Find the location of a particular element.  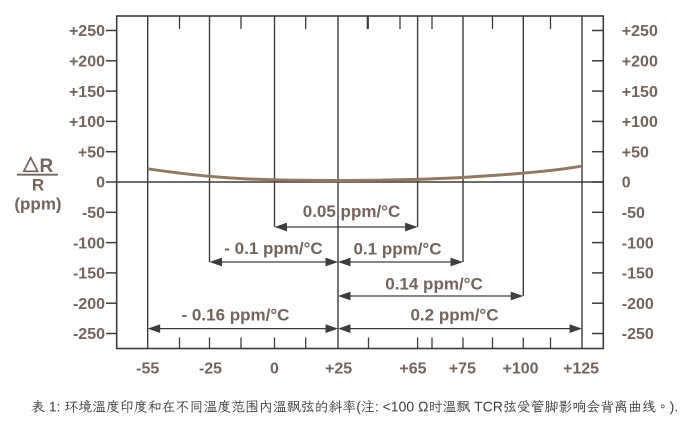

svg-text: - 0.1 ppm/°C is located at coordinates (273, 248).